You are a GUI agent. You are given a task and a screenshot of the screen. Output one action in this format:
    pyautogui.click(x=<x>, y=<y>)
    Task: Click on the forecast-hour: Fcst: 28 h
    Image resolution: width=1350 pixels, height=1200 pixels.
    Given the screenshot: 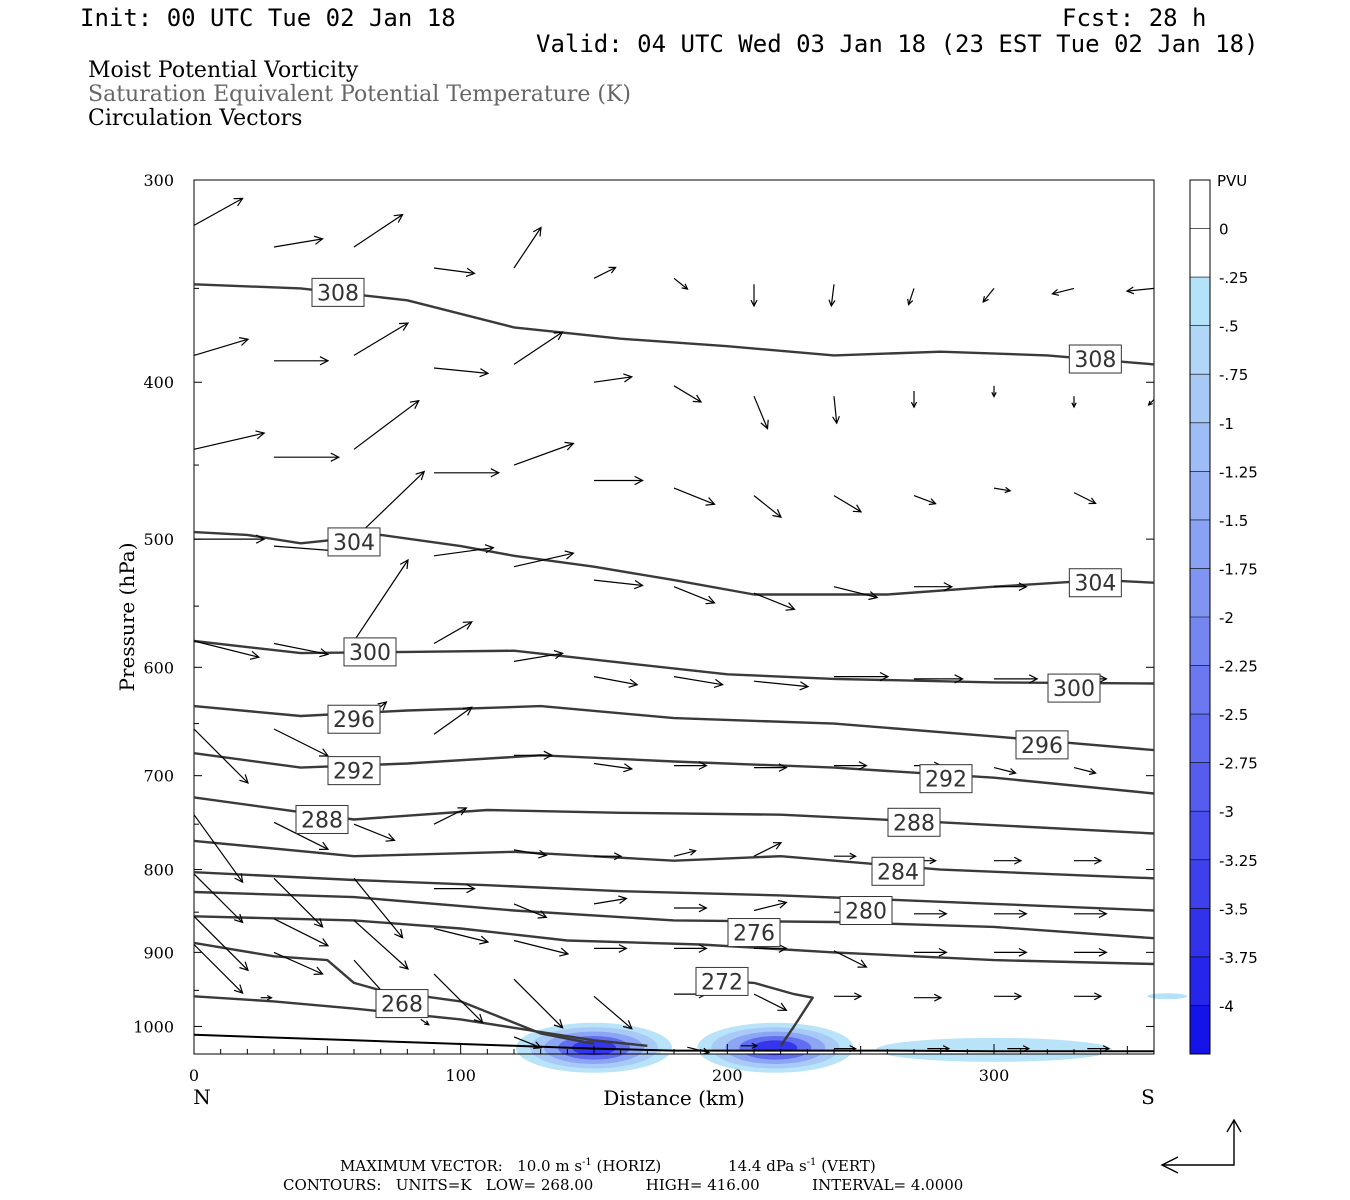 What is the action you would take?
    pyautogui.click(x=1134, y=18)
    